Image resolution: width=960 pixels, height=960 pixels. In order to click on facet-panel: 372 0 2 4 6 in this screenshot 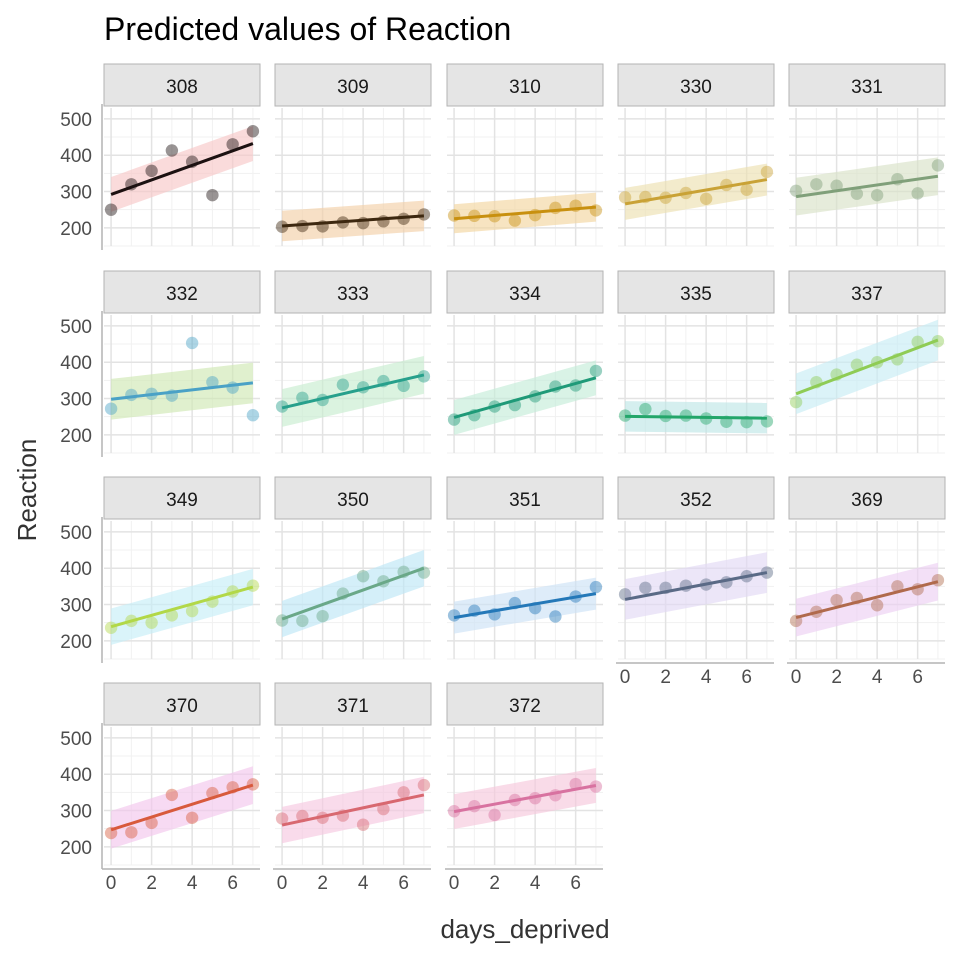, I will do `click(524, 788)`.